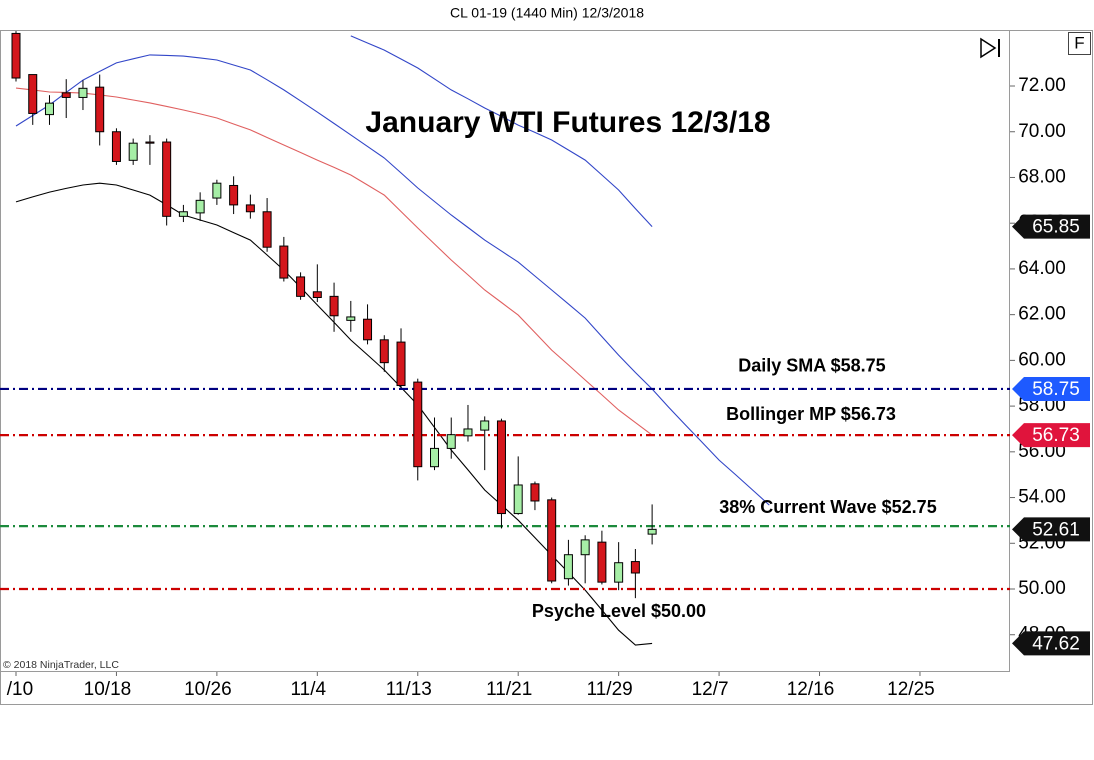 The width and height of the screenshot is (1094, 760). Describe the element at coordinates (547, 13) in the screenshot. I see `chart-title: CL 01-19 (1440 Min) 12/3/2018` at that location.